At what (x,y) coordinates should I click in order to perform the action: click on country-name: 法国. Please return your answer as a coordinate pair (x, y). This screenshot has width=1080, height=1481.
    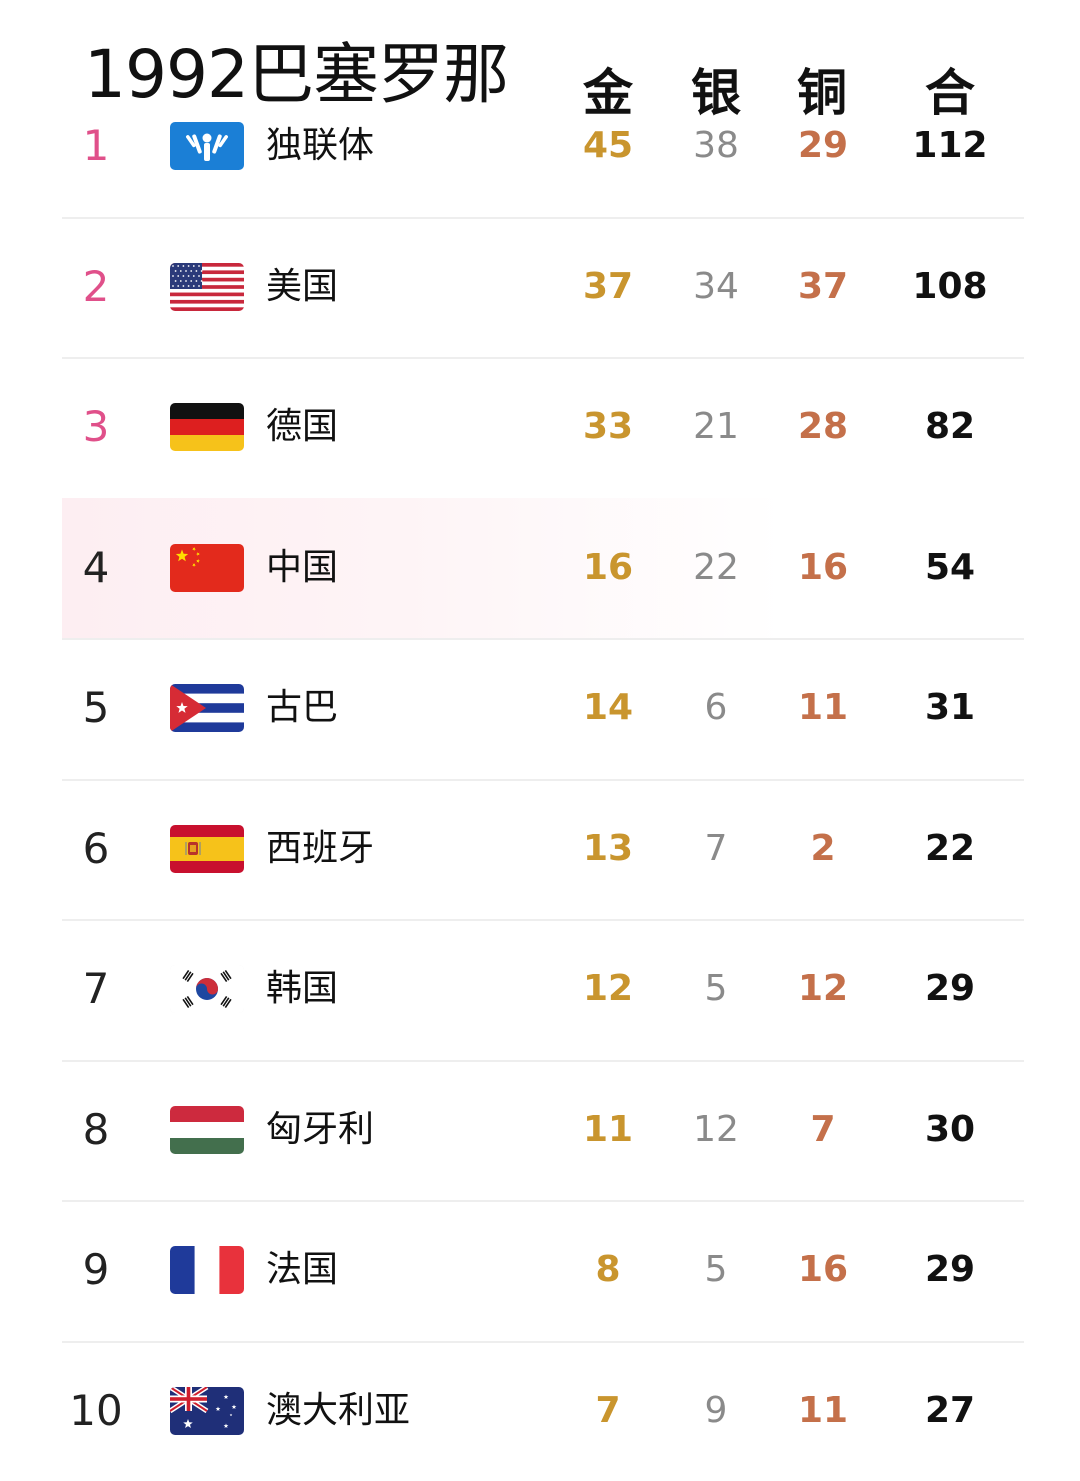
    Looking at the image, I should click on (302, 1269).